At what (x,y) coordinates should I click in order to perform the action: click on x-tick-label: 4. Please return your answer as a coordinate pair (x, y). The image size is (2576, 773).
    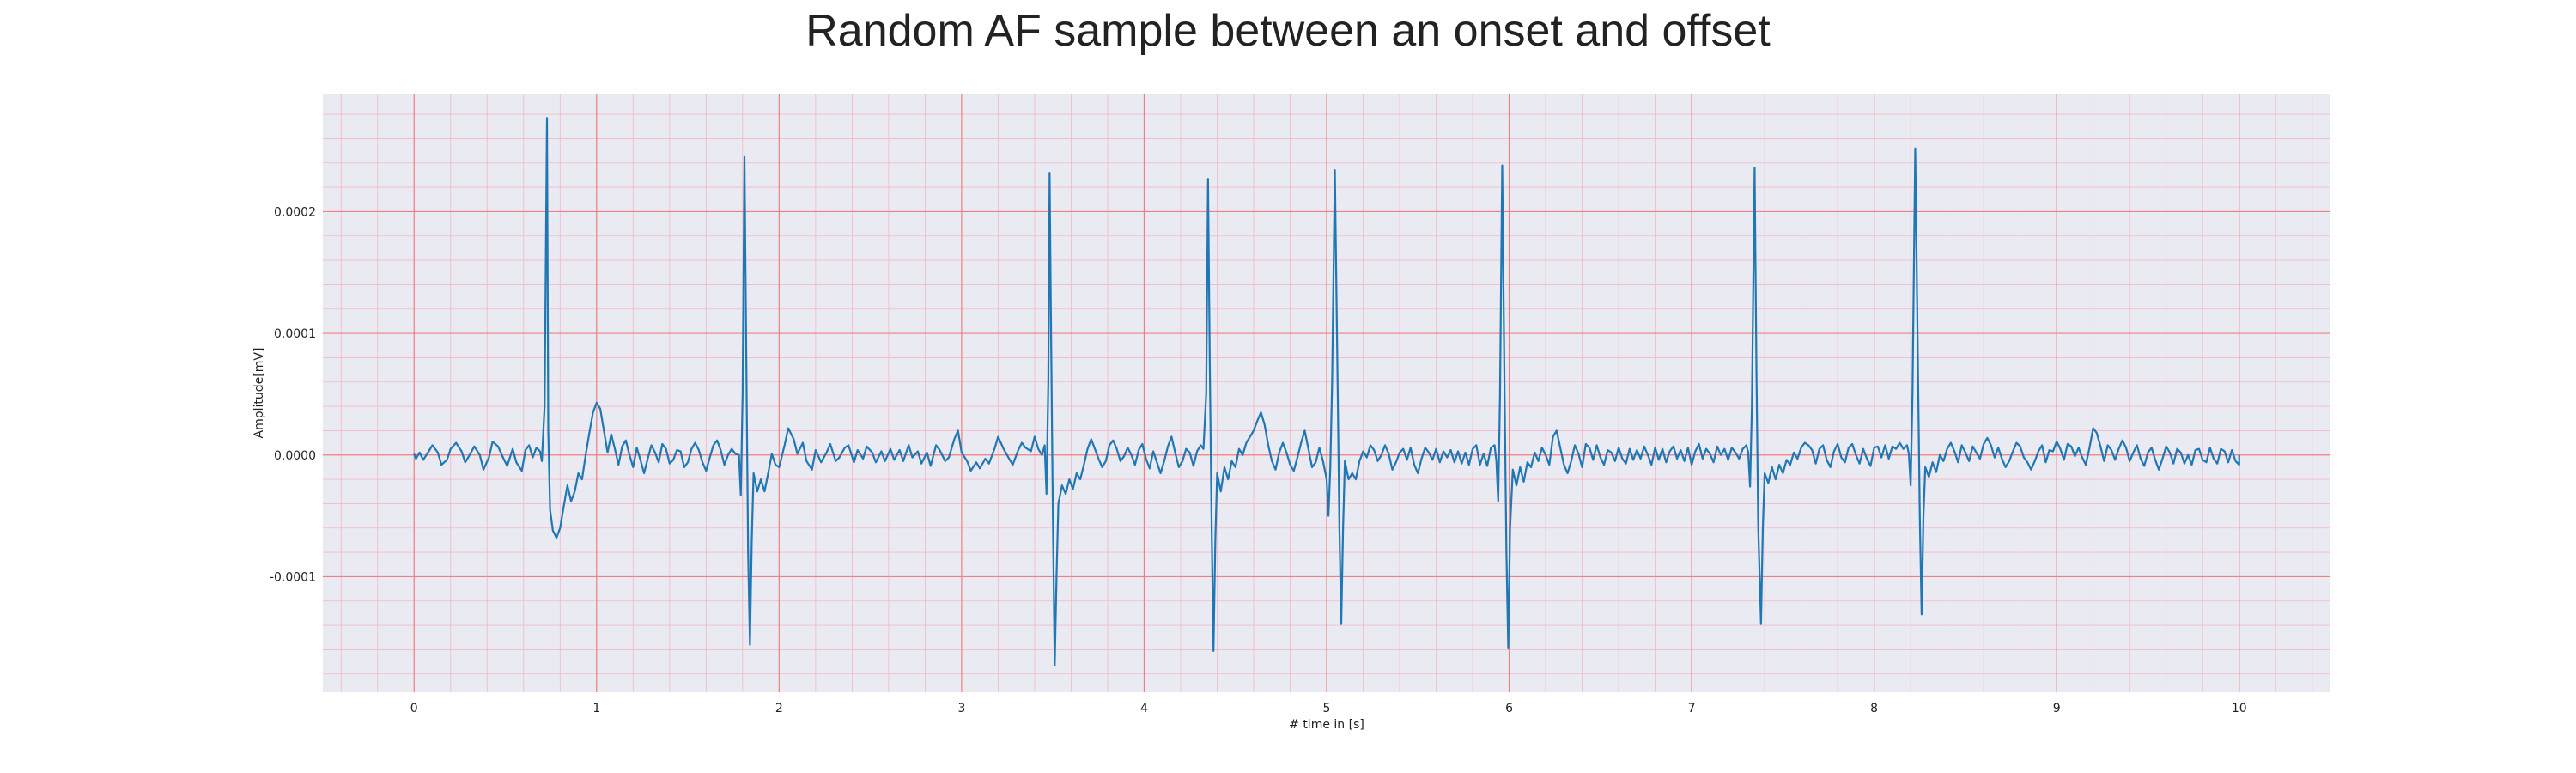
    Looking at the image, I should click on (1144, 708).